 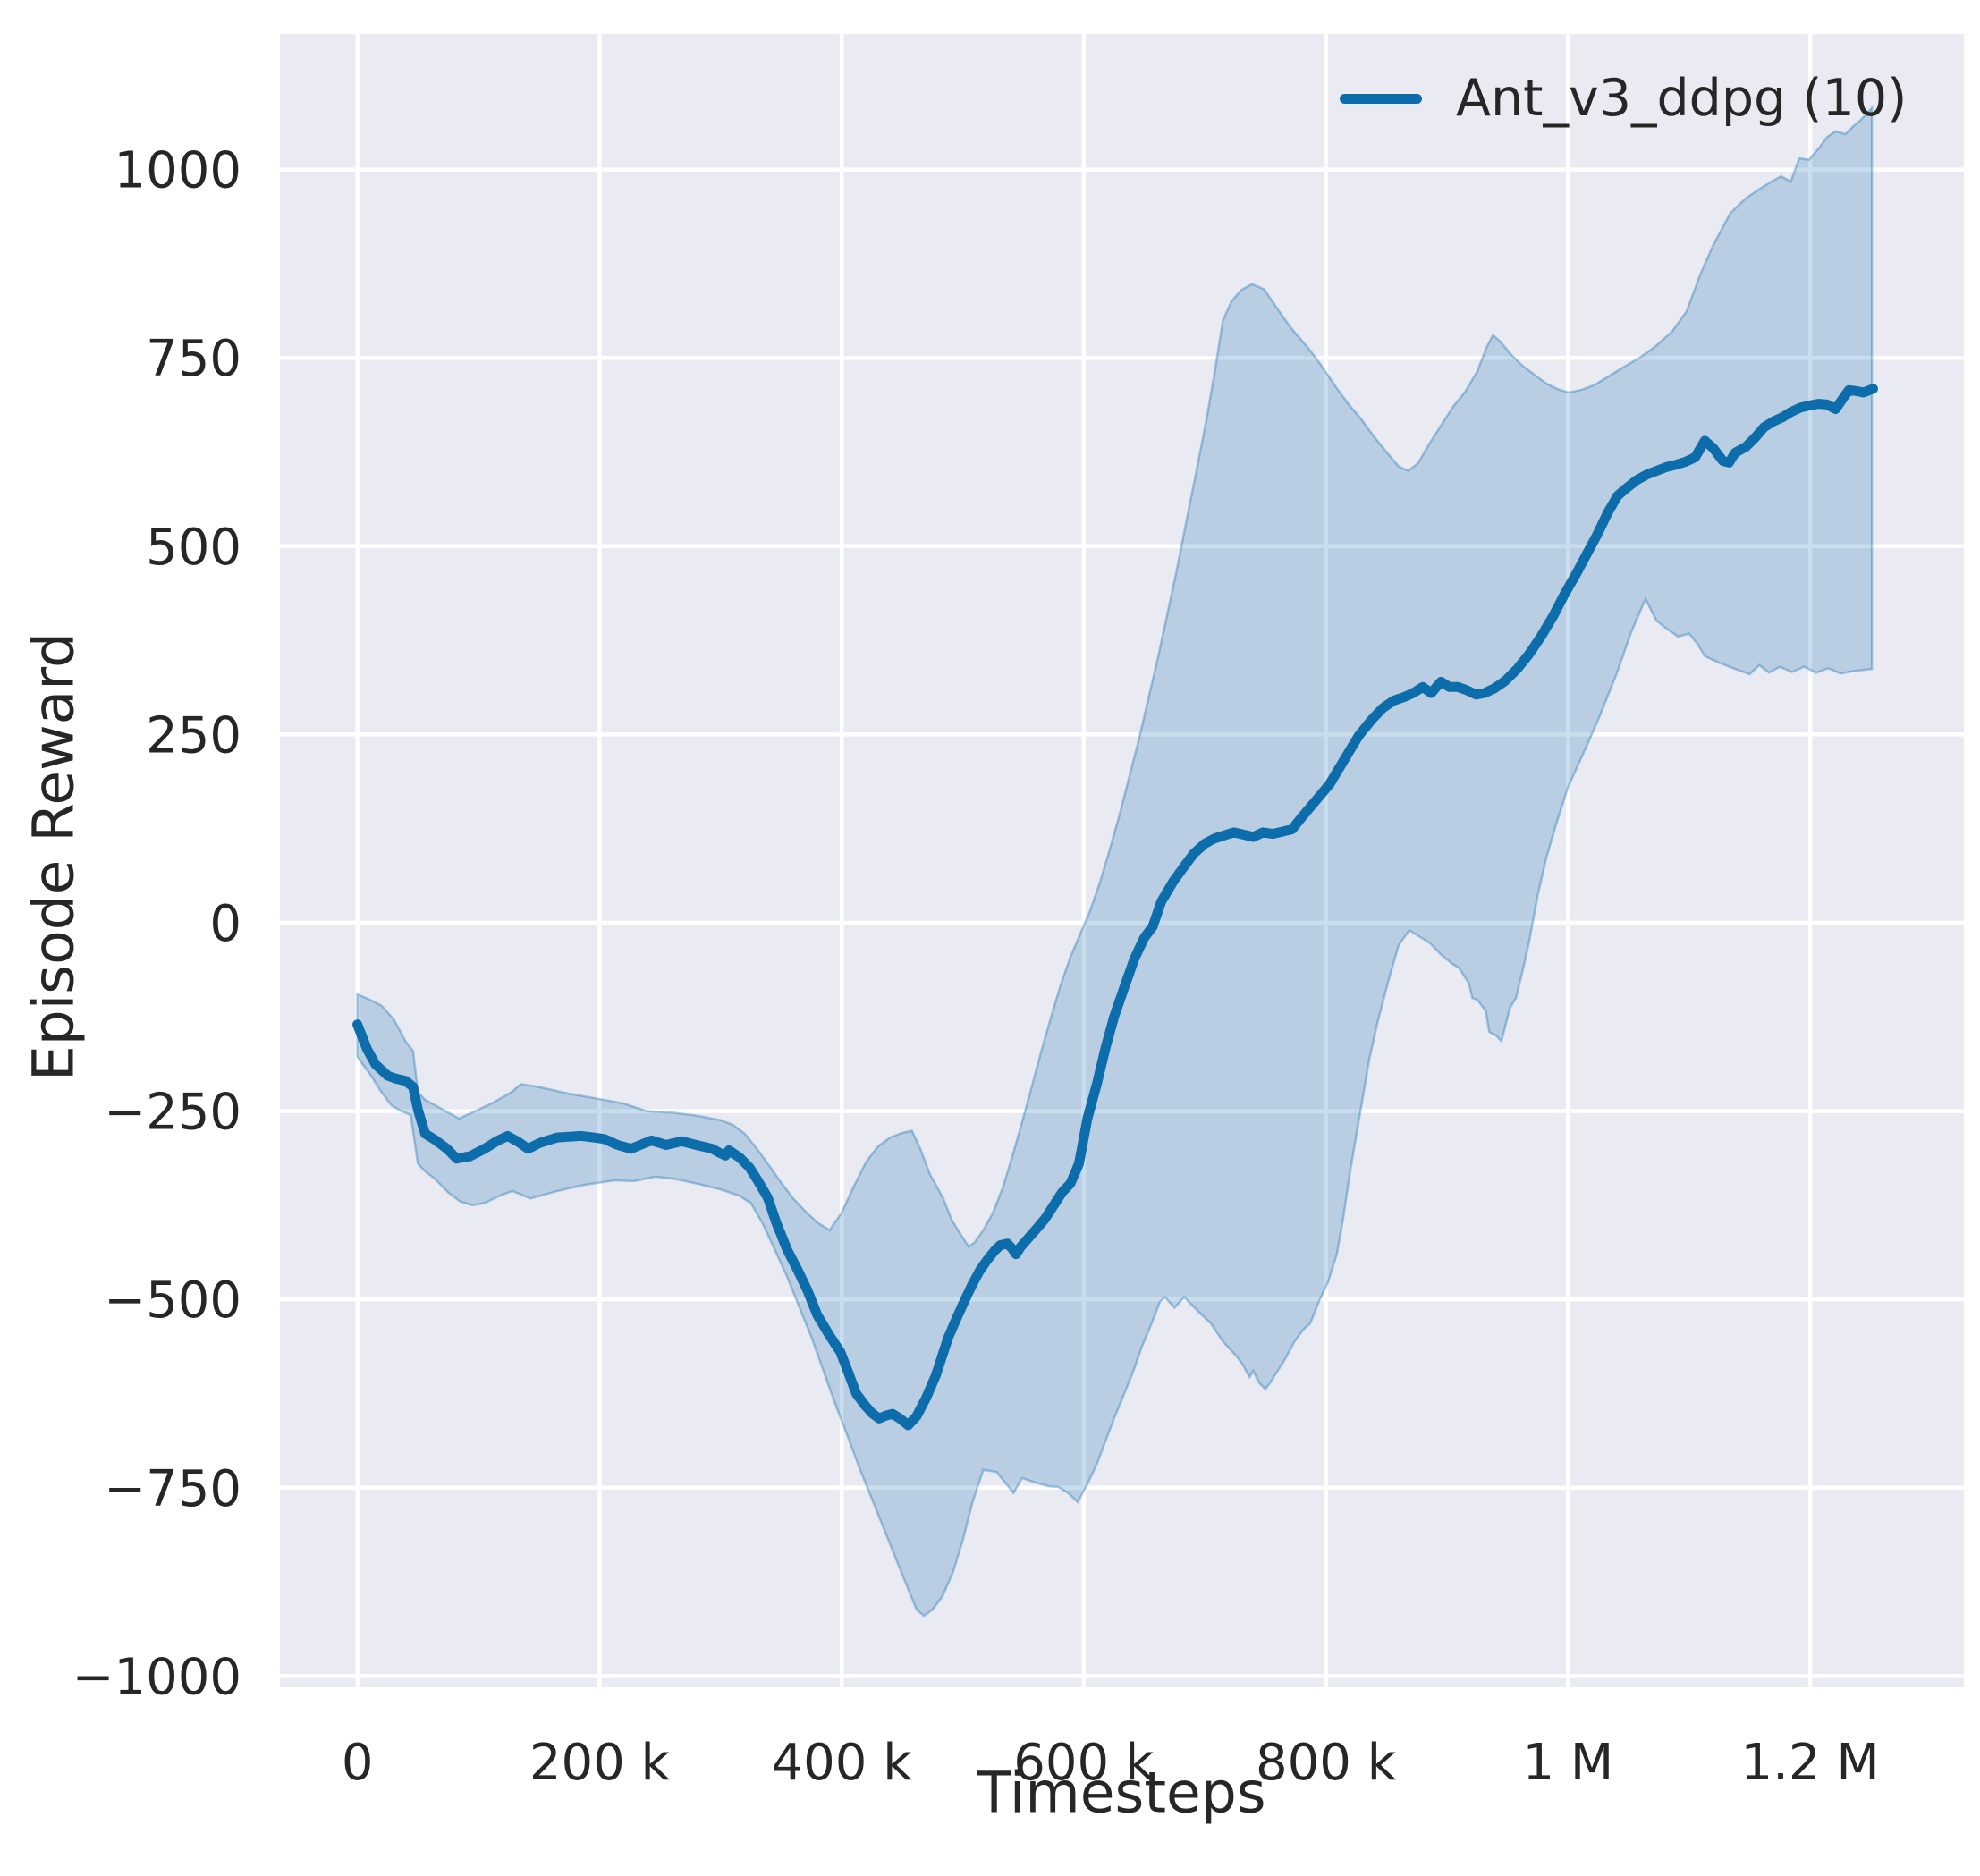 What do you see at coordinates (172, 1113) in the screenshot?
I see `y-tick-label: −250` at bounding box center [172, 1113].